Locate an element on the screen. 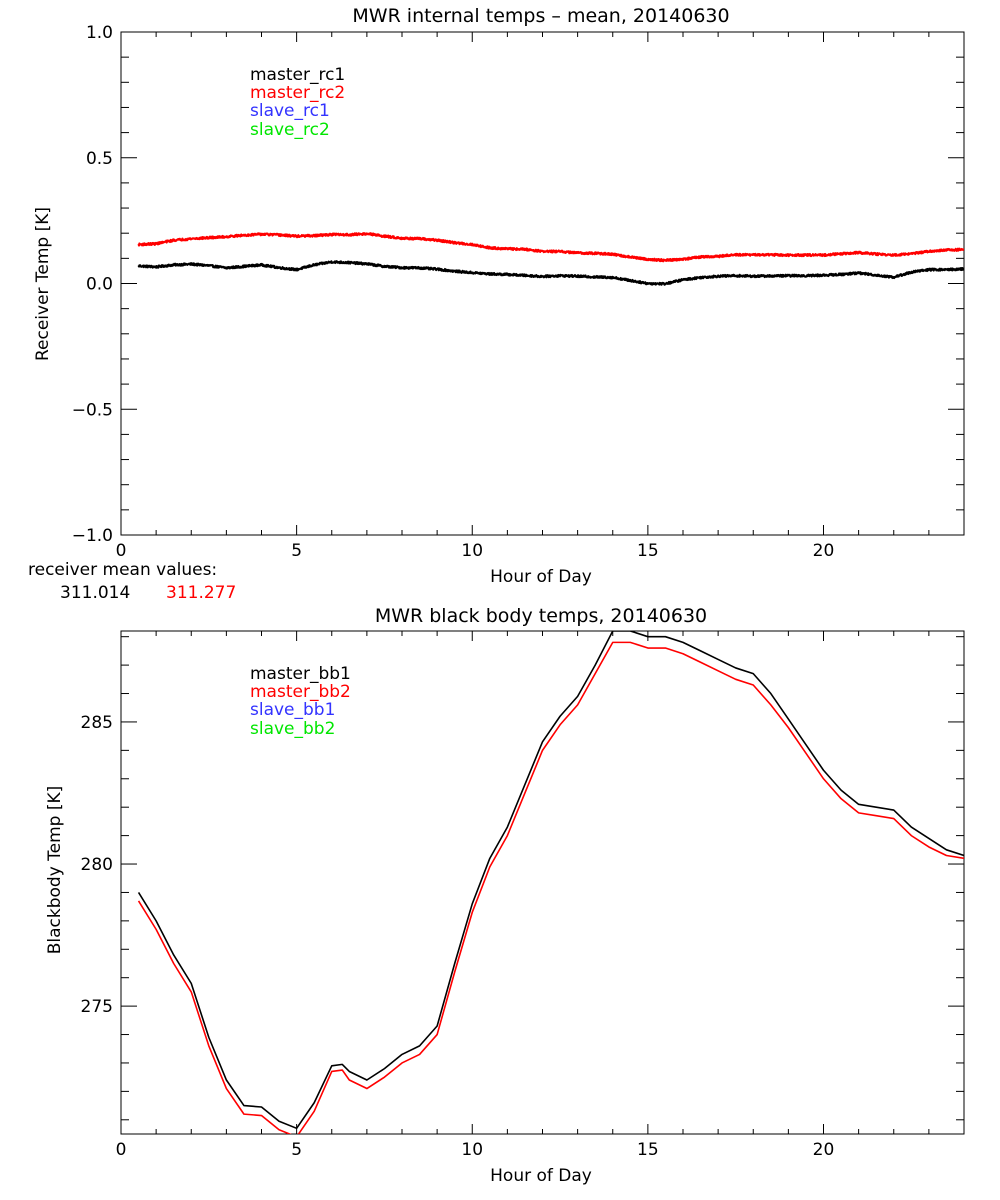  series-line-master-rc2 is located at coordinates (550, 247).